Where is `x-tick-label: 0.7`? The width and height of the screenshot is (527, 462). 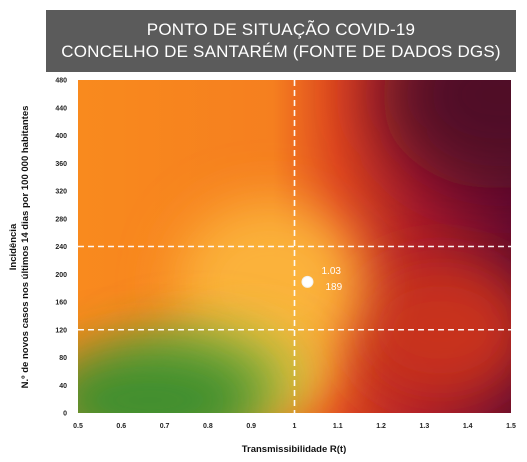
x-tick-label: 0.7 is located at coordinates (165, 426).